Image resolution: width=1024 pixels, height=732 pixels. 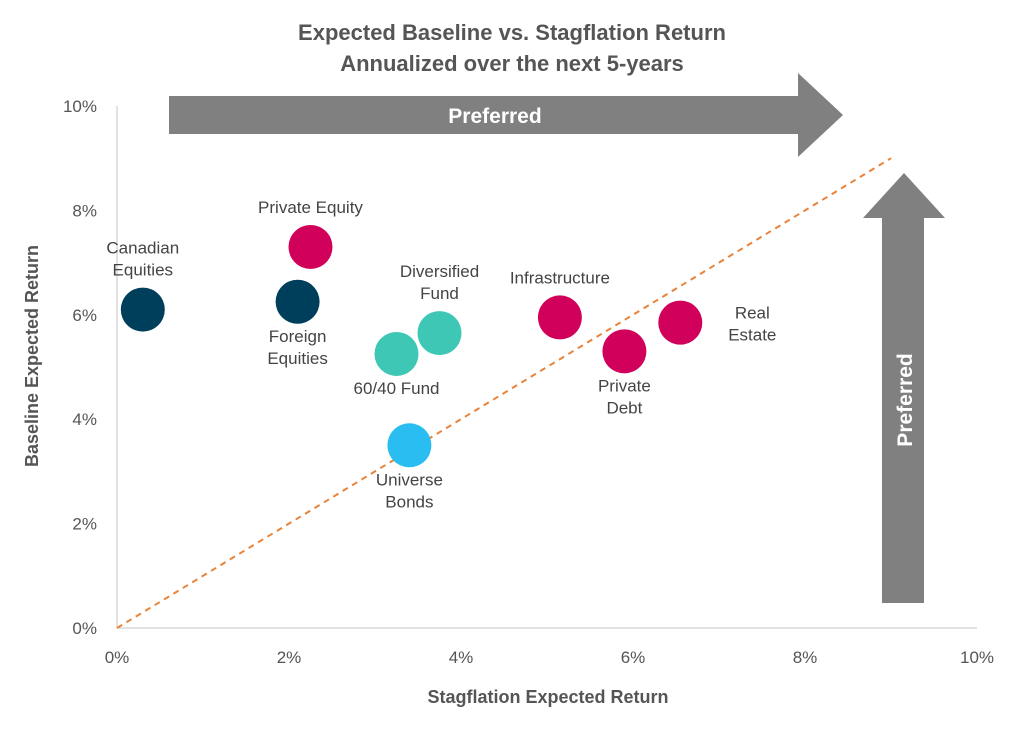 I want to click on chart-subtitle: Annualized over the next 5-years, so click(x=512, y=63).